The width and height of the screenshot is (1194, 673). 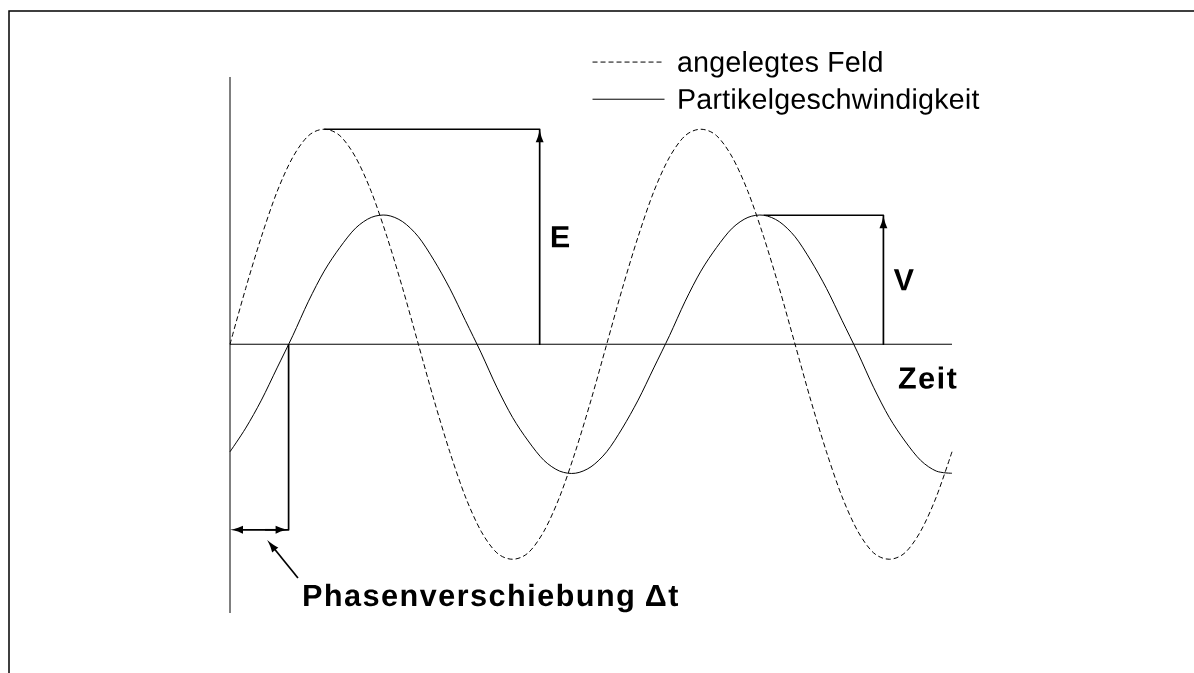 I want to click on annotation: V, so click(x=903, y=280).